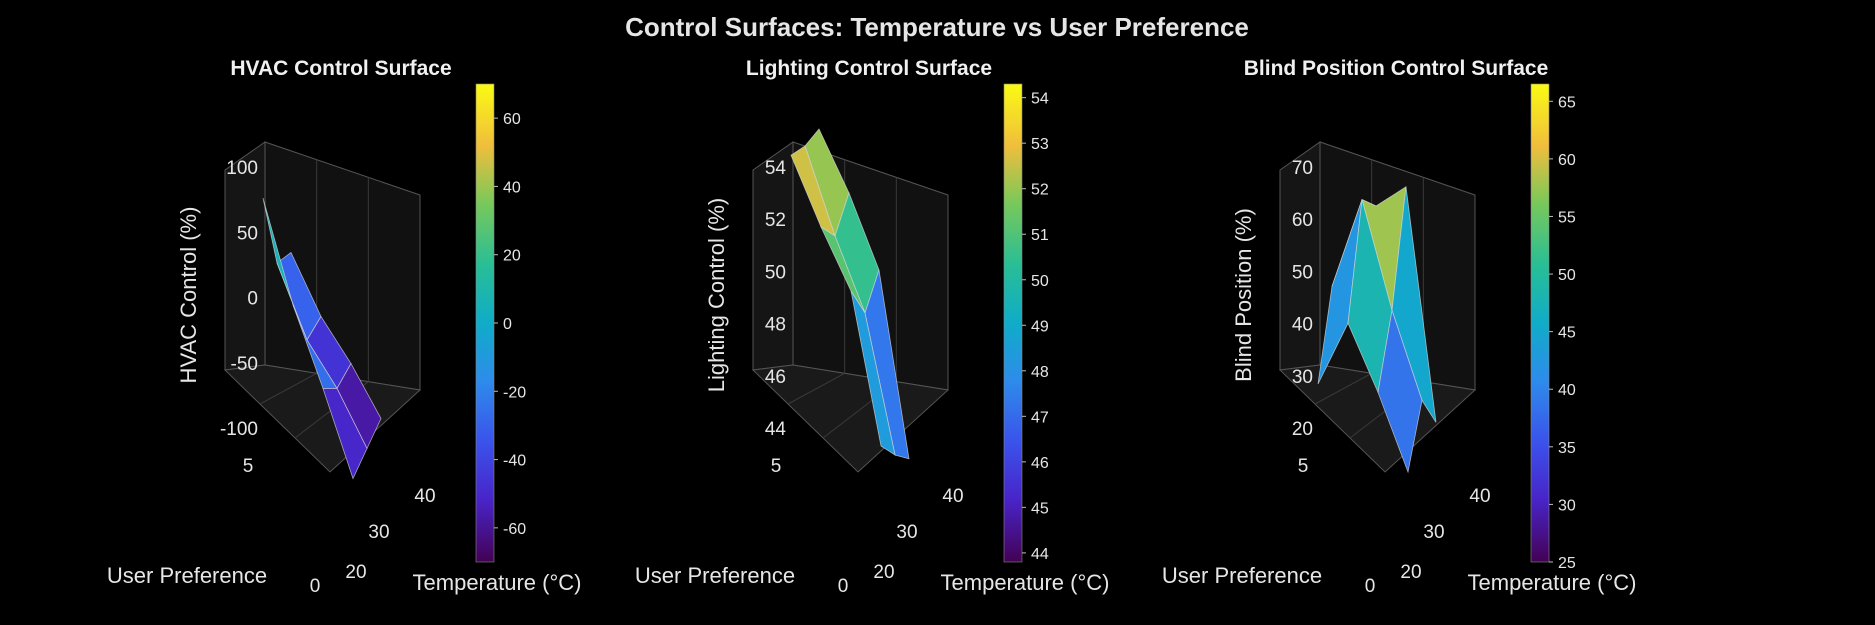 This screenshot has width=1875, height=625. I want to click on z-tick-label: 20, so click(1302, 429).